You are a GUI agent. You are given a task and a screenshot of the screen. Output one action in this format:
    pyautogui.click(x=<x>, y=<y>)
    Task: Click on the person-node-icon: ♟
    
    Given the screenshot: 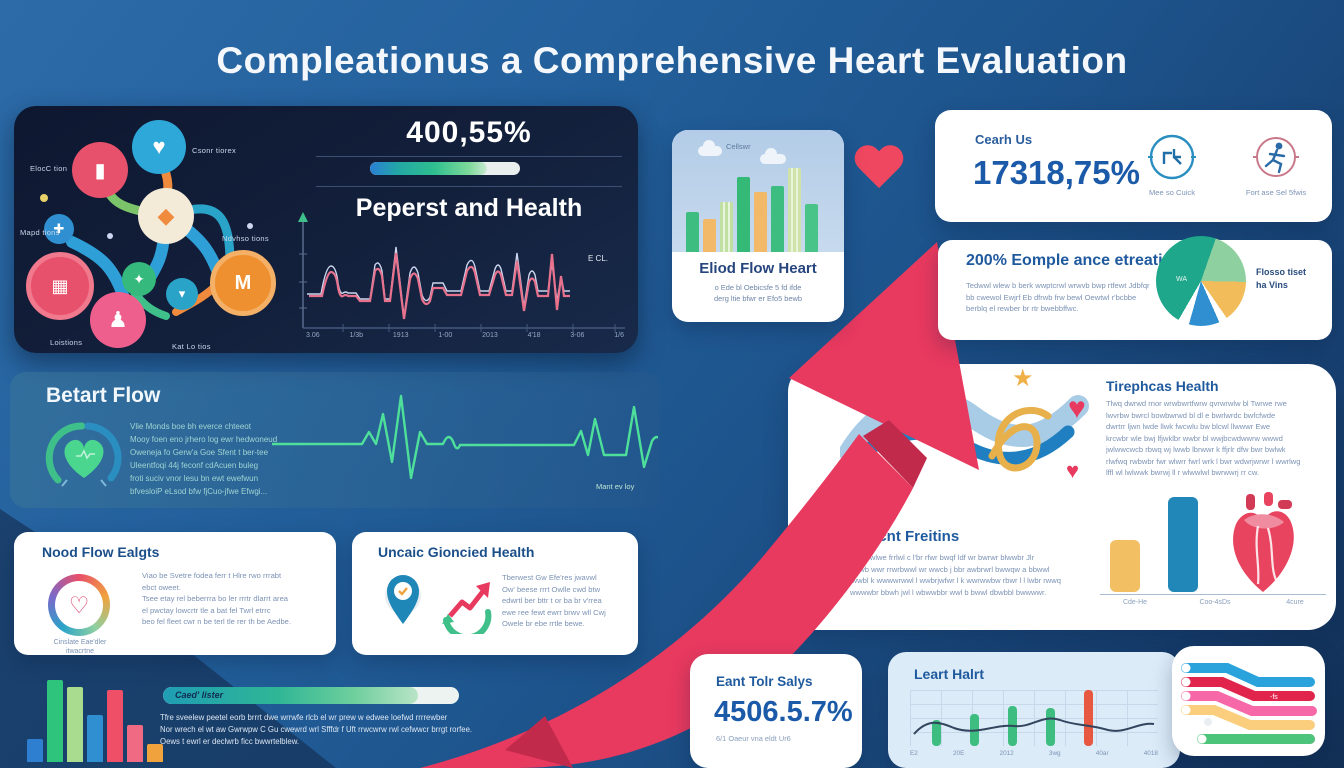 What is the action you would take?
    pyautogui.click(x=118, y=320)
    